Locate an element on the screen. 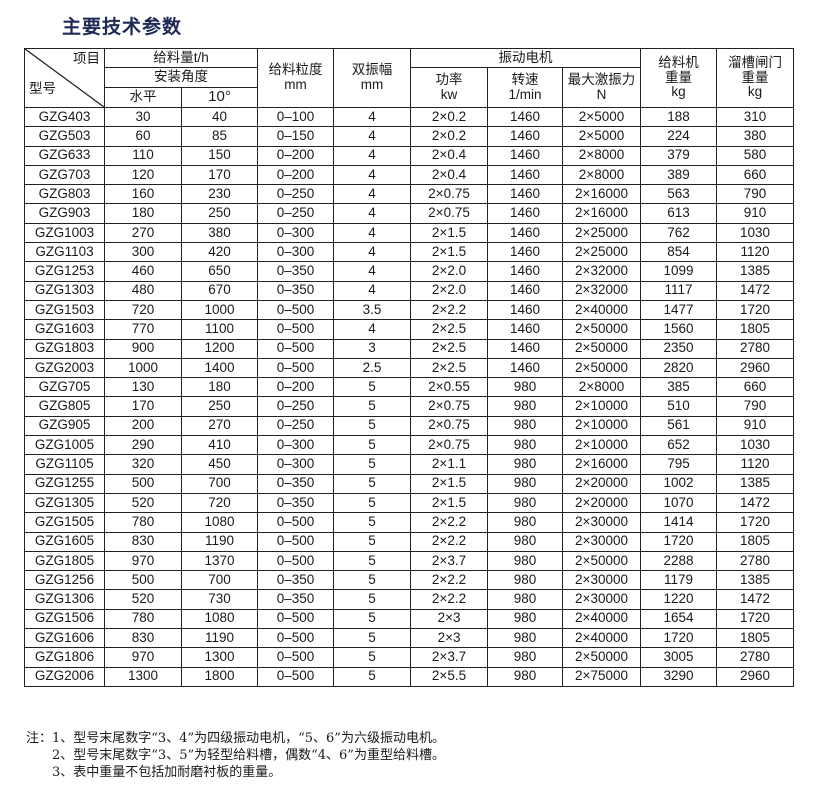  table-cell: 2×40000 is located at coordinates (602, 619).